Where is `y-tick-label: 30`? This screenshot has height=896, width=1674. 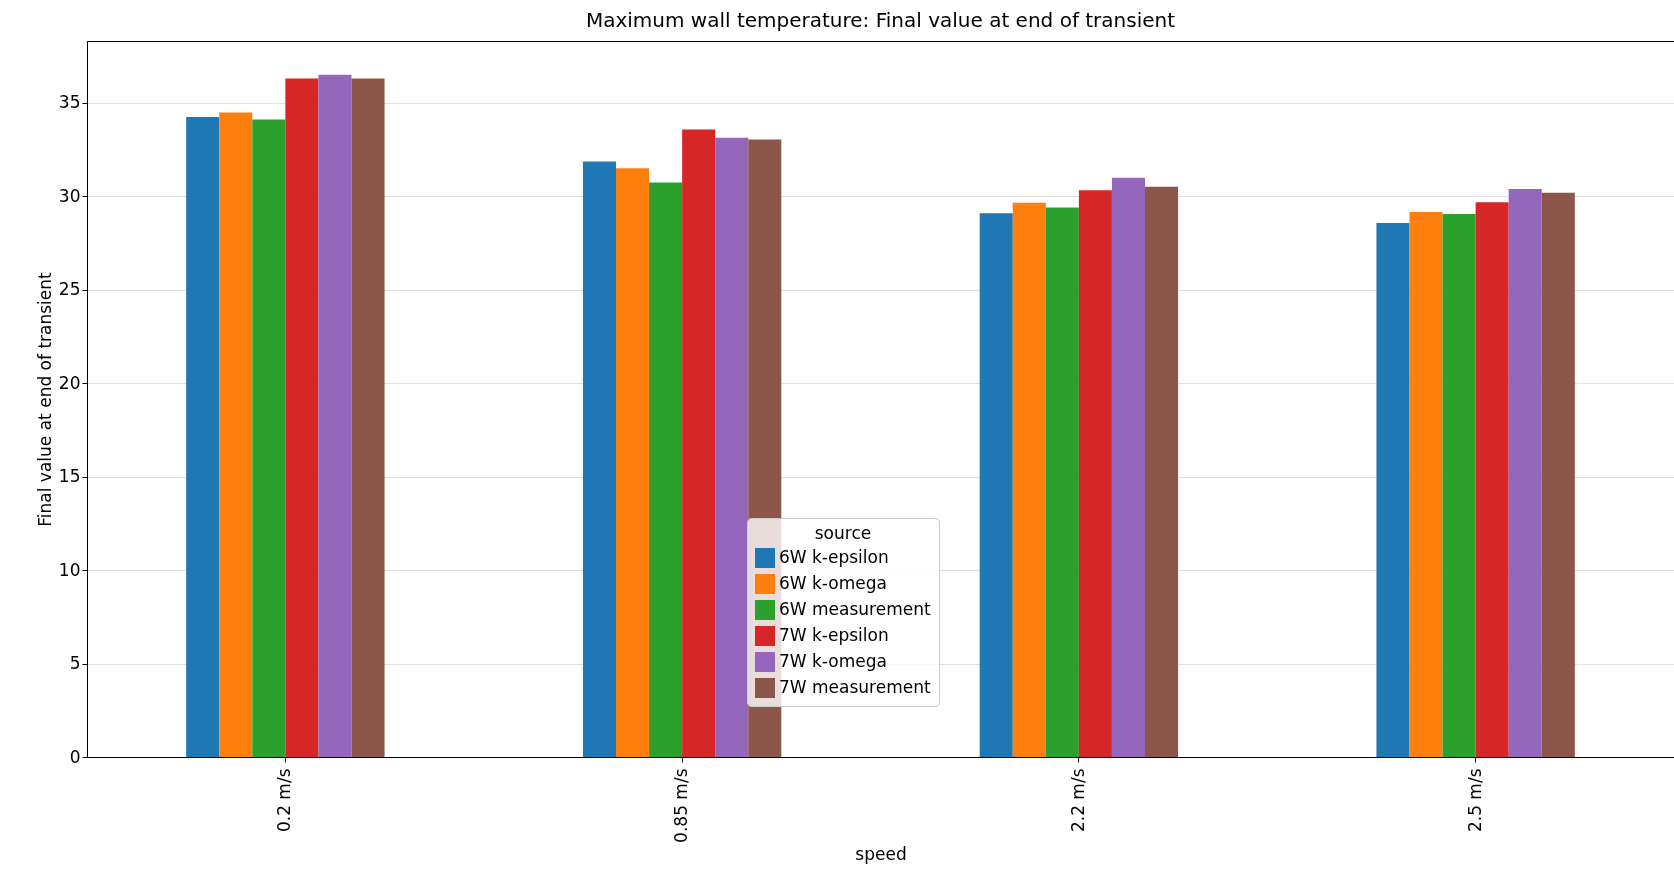 y-tick-label: 30 is located at coordinates (69, 195).